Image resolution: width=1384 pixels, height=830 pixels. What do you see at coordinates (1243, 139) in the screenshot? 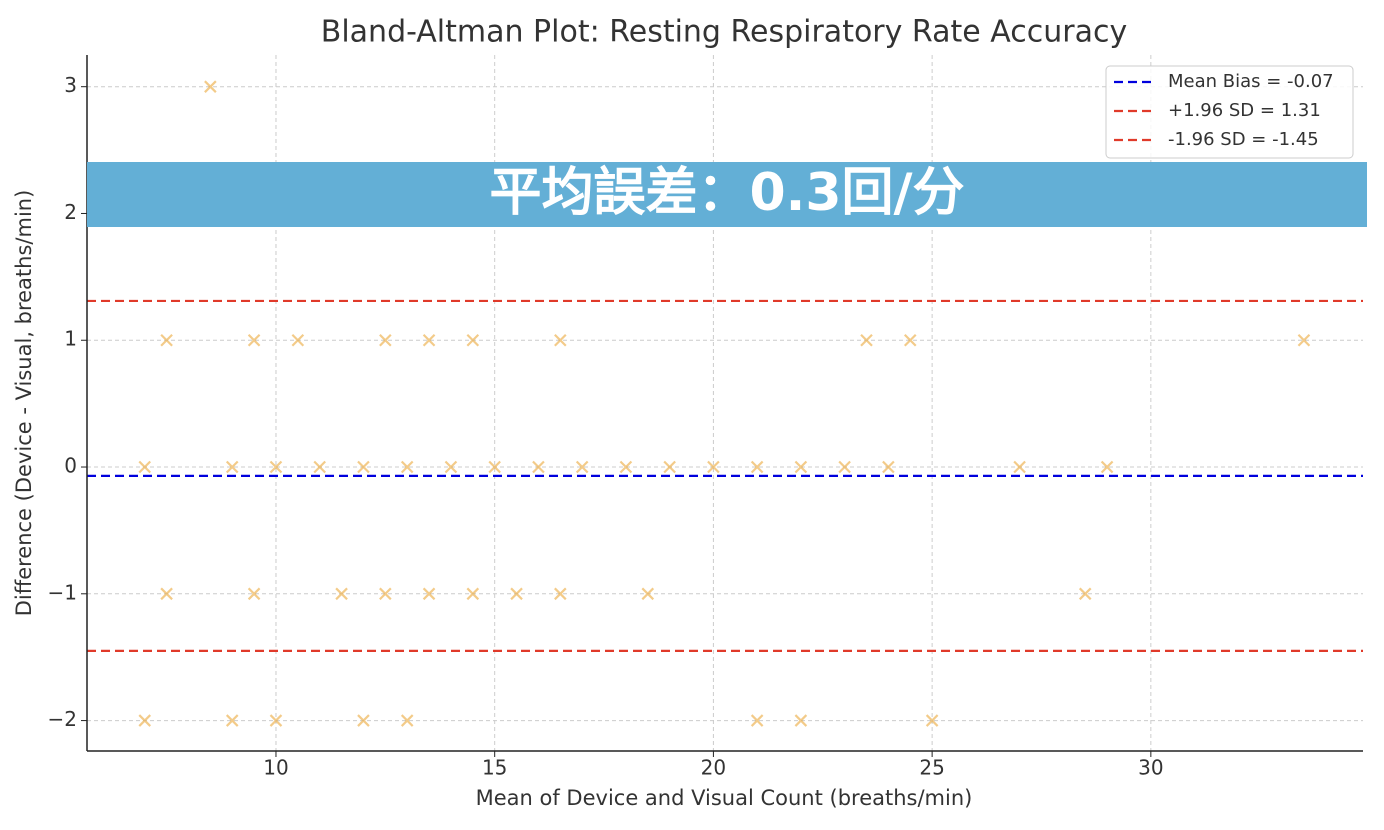
I see `legend-label: -1.96 SD = -1.45` at bounding box center [1243, 139].